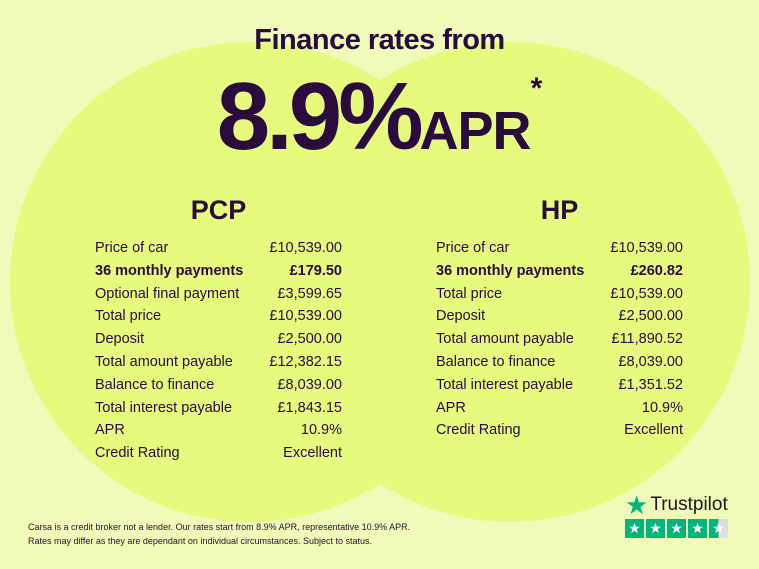  Describe the element at coordinates (559, 210) in the screenshot. I see `hp-title: HP` at that location.